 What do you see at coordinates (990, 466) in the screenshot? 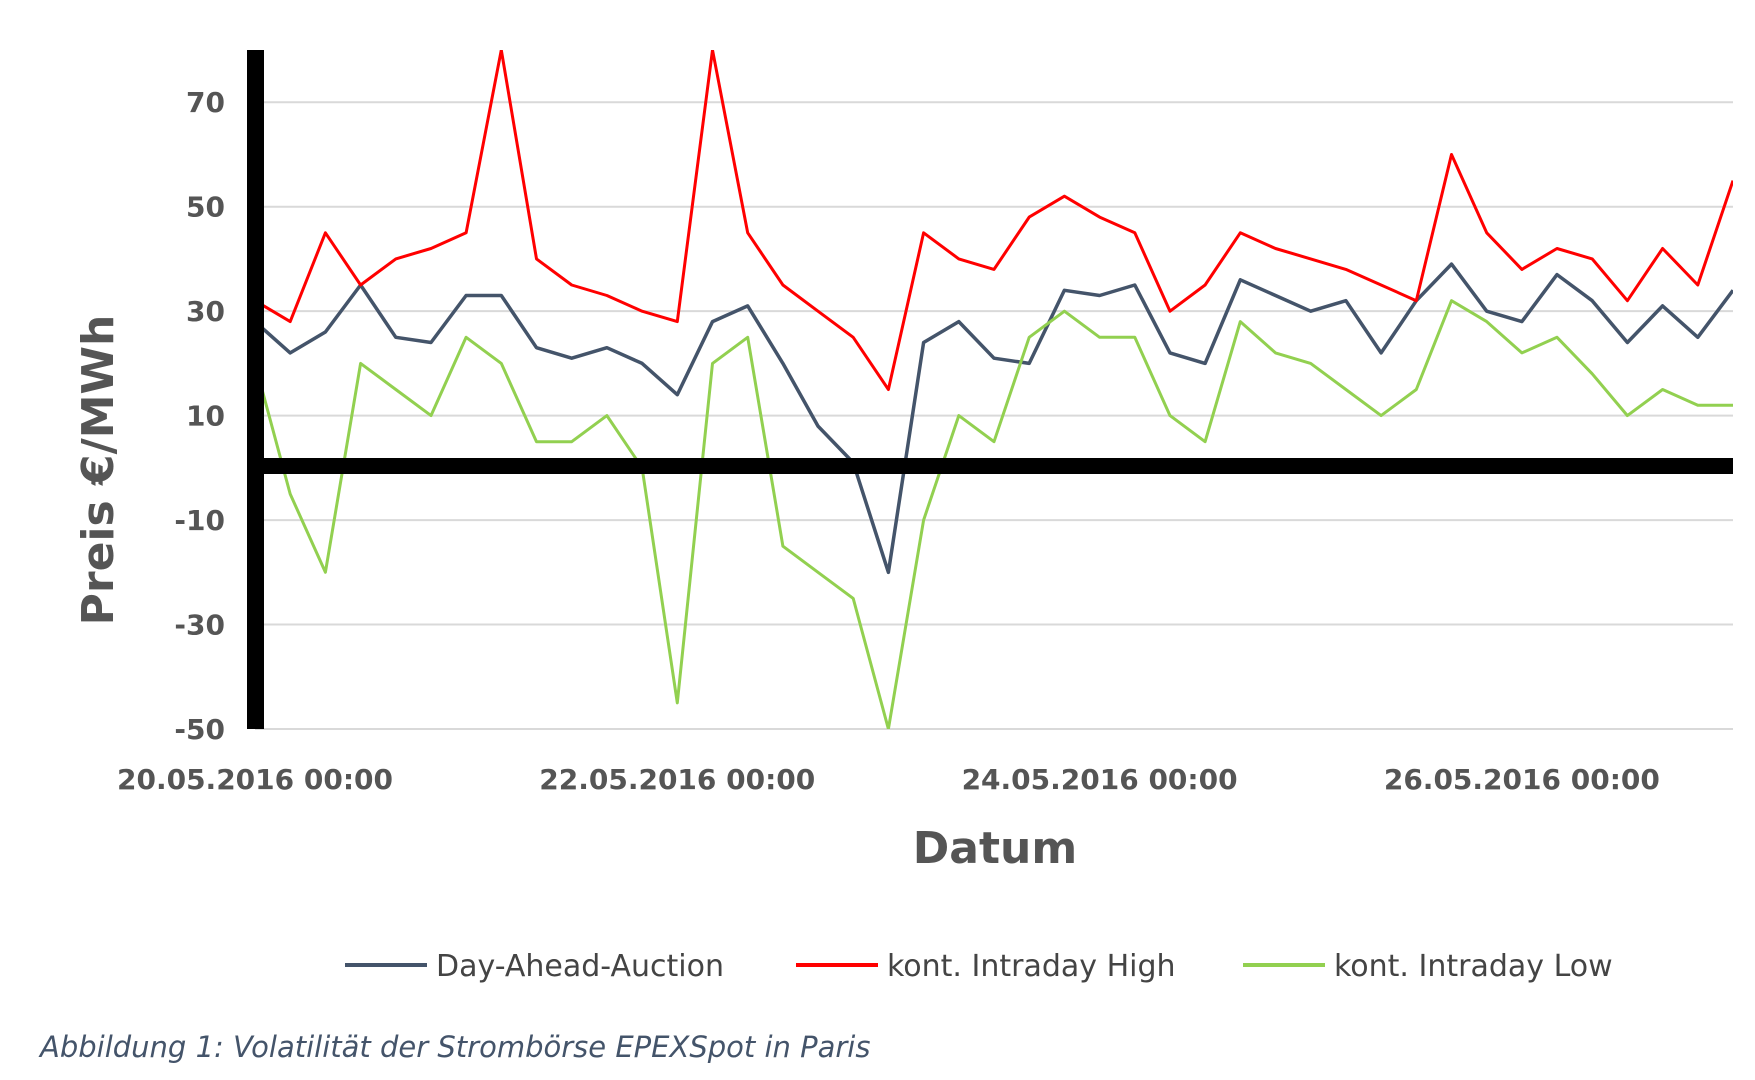
I see `zero-axis-line` at bounding box center [990, 466].